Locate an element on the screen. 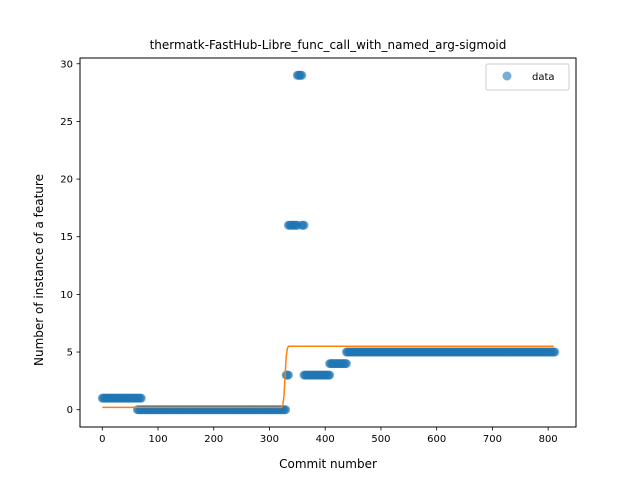 The width and height of the screenshot is (640, 480). x-tick-label: 400 is located at coordinates (325, 439).